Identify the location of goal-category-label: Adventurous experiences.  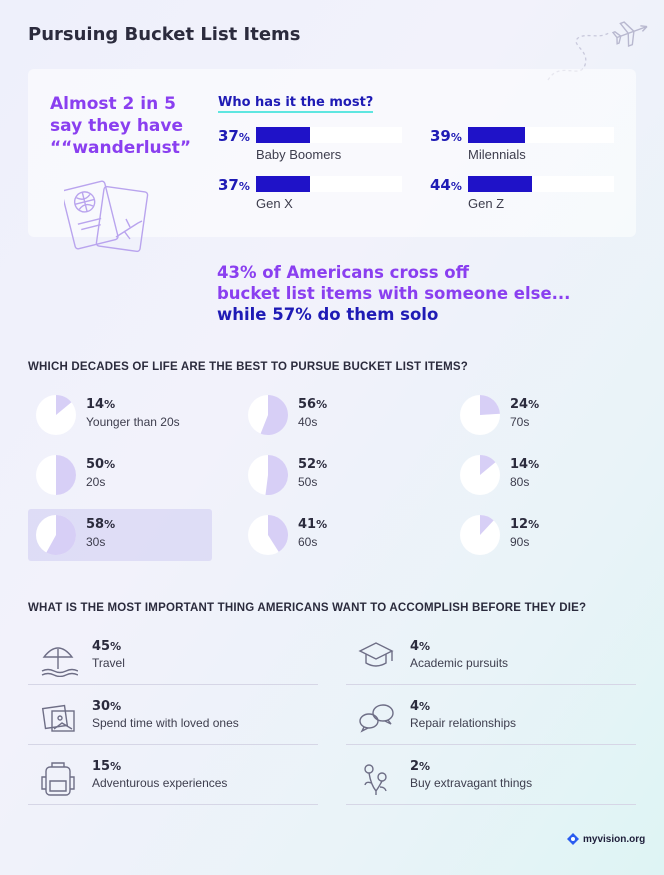
(160, 783).